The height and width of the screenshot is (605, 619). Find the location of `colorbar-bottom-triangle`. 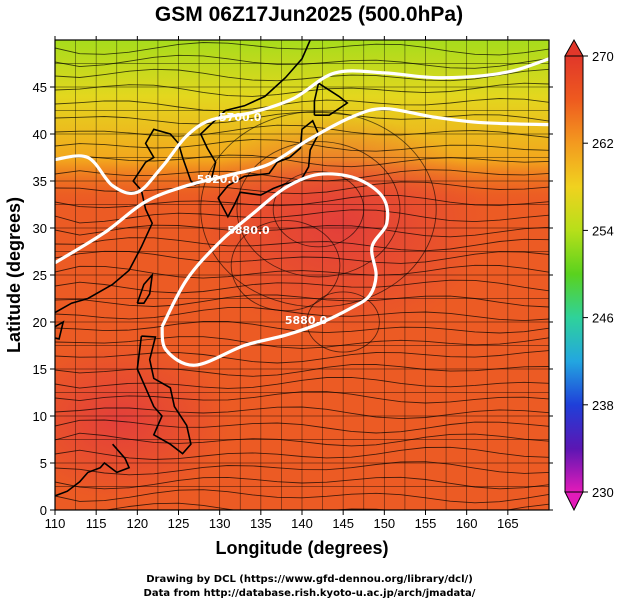

colorbar-bottom-triangle is located at coordinates (574, 501).